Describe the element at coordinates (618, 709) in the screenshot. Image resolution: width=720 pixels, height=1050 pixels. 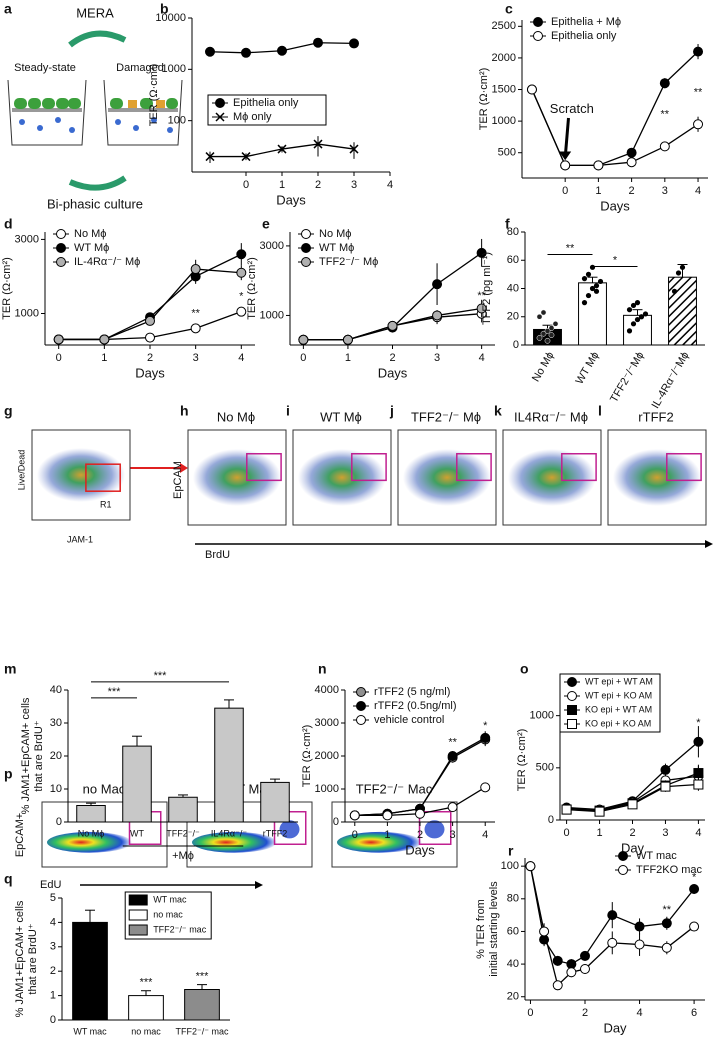
I see `legend-label: KO epi + WT AM` at that location.